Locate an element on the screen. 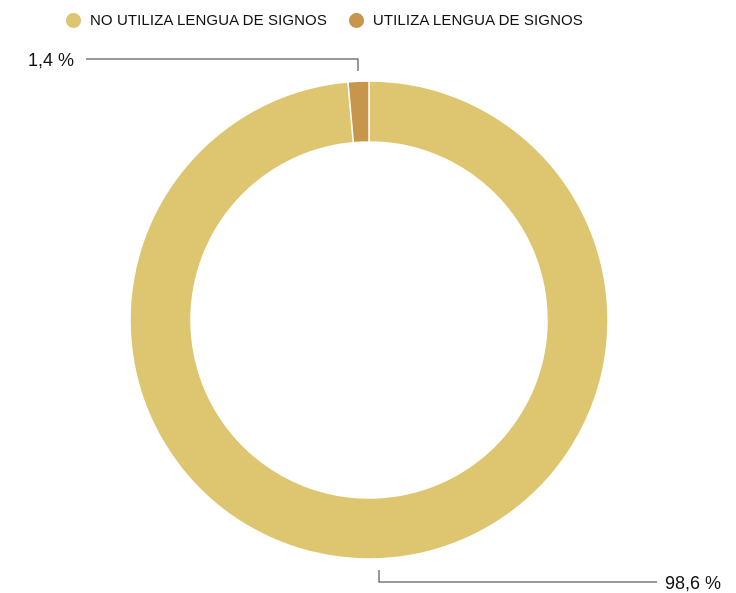  legend-item-utiliza: UTILIZA LENGUA DE SIGNOS is located at coordinates (465, 20).